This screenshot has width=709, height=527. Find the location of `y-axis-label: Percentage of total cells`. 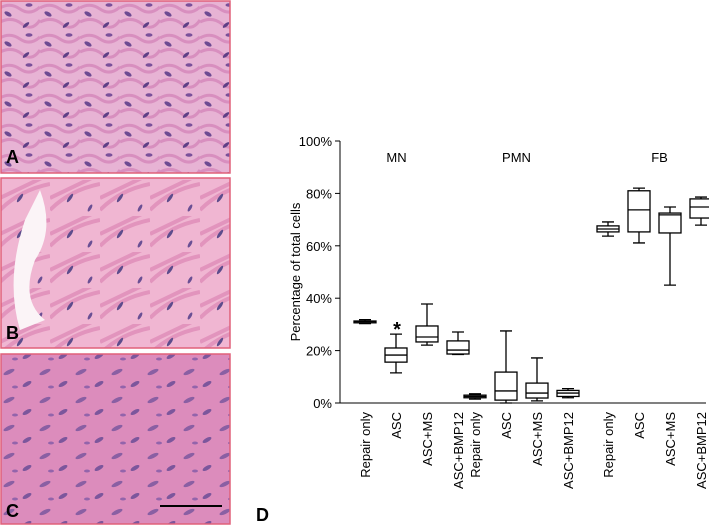

y-axis-label: Percentage of total cells is located at coordinates (295, 271).